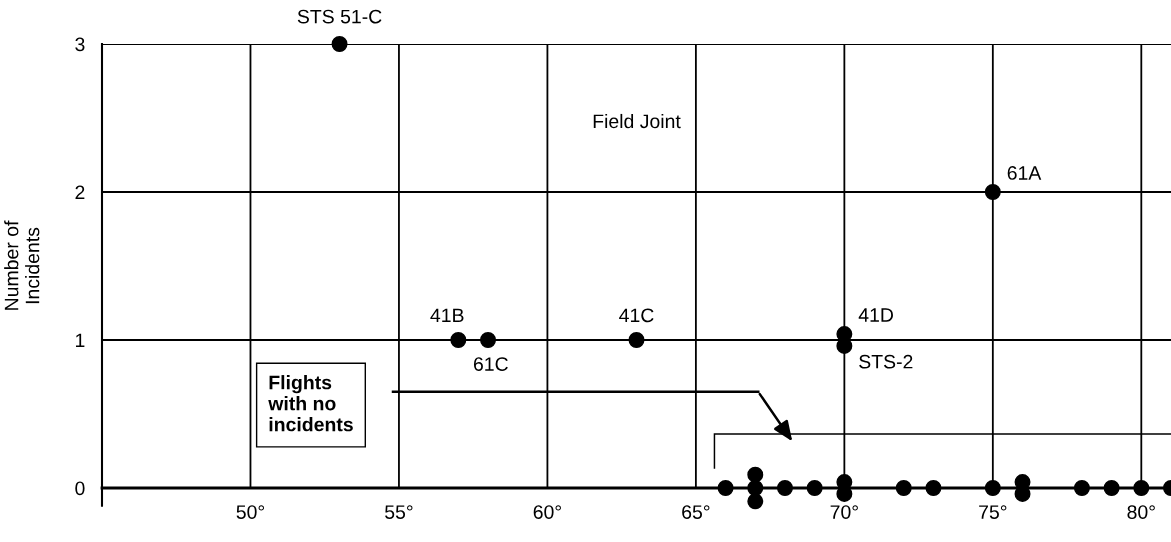  I want to click on annotation: 41B, so click(447, 315).